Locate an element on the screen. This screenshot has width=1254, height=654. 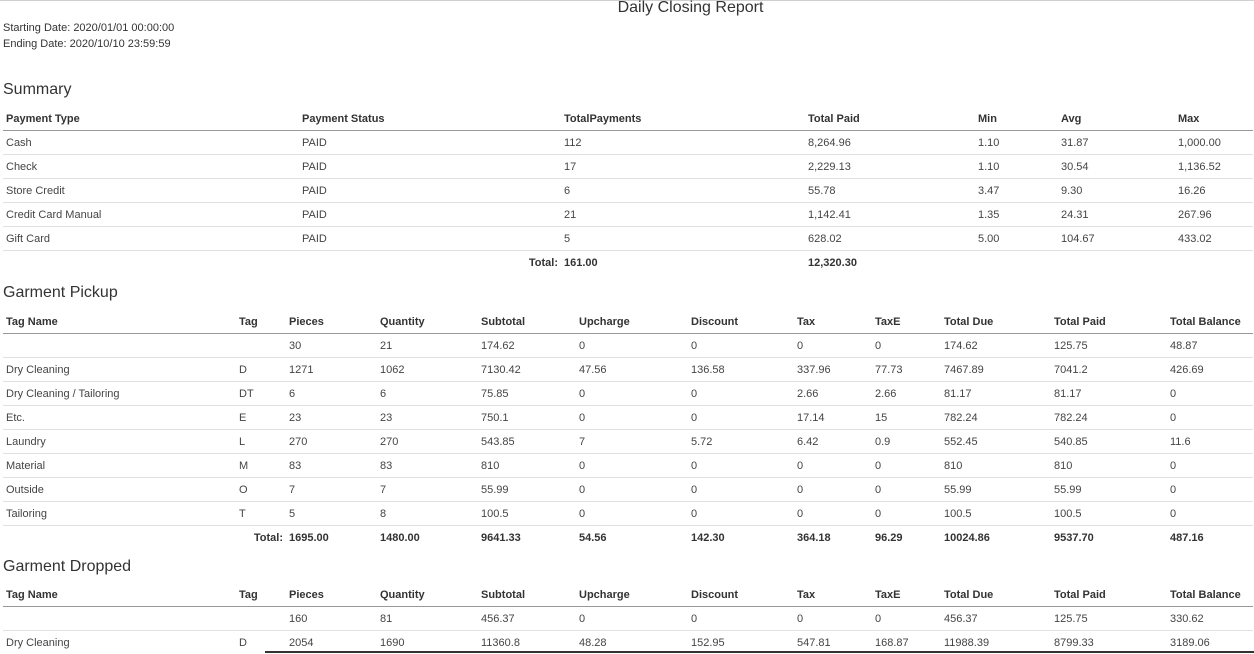
cell: 7041.2 is located at coordinates (1109, 370).